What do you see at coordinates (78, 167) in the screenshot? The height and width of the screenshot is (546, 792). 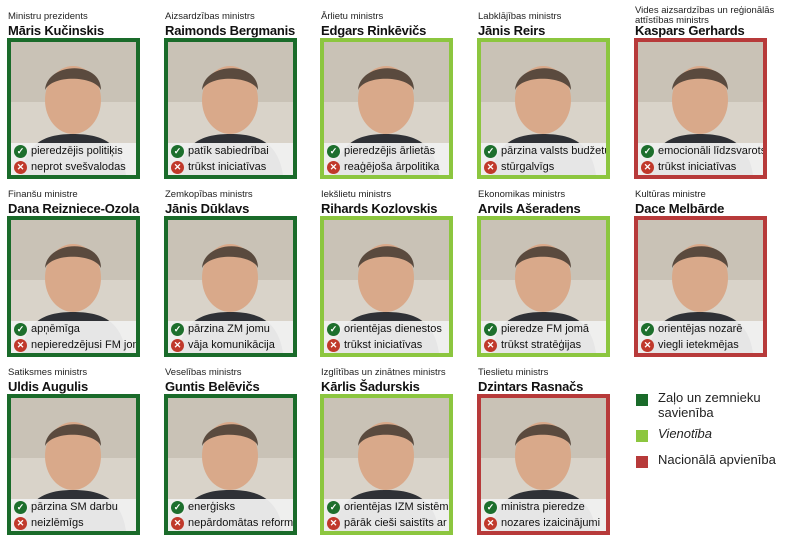 I see `weakness-text: neprot svešvalodas` at bounding box center [78, 167].